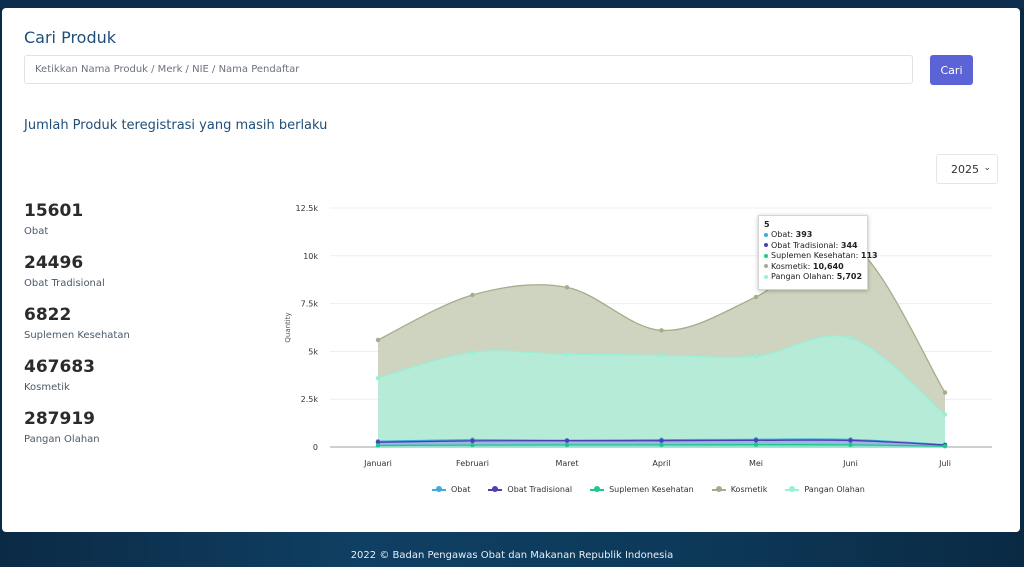 This screenshot has height=567, width=1024. I want to click on tooltip-series-name: Obat Tradisional, so click(803, 245).